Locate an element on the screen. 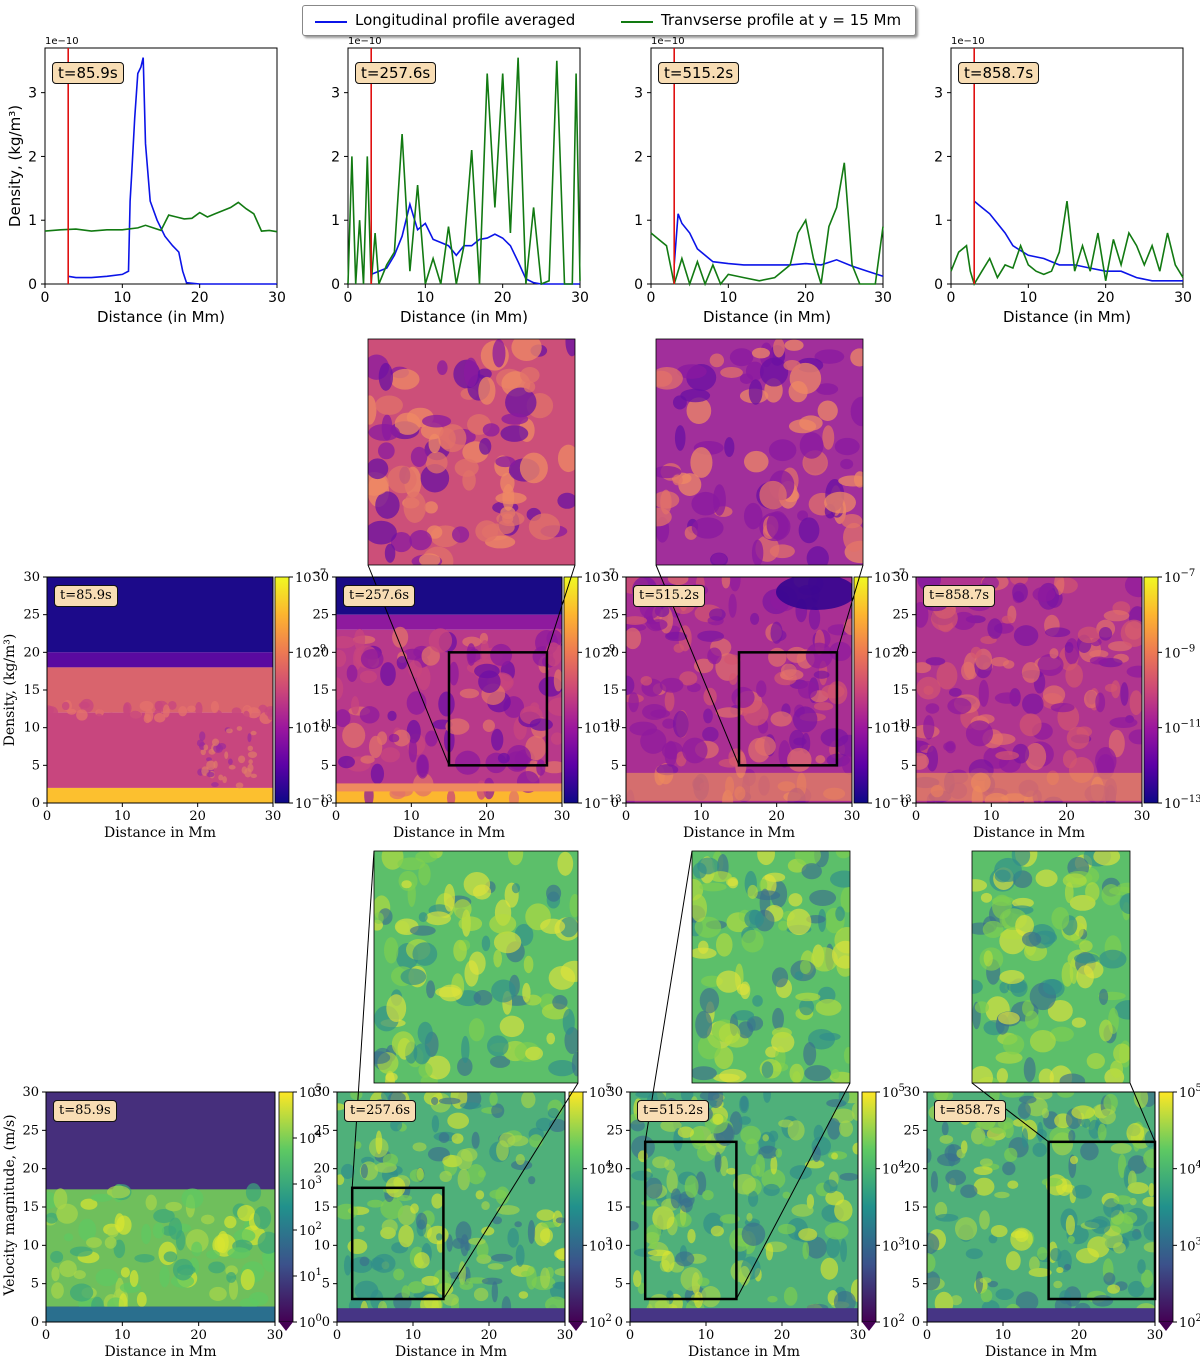 The width and height of the screenshot is (1200, 1365). map-image is located at coordinates (476, 967).